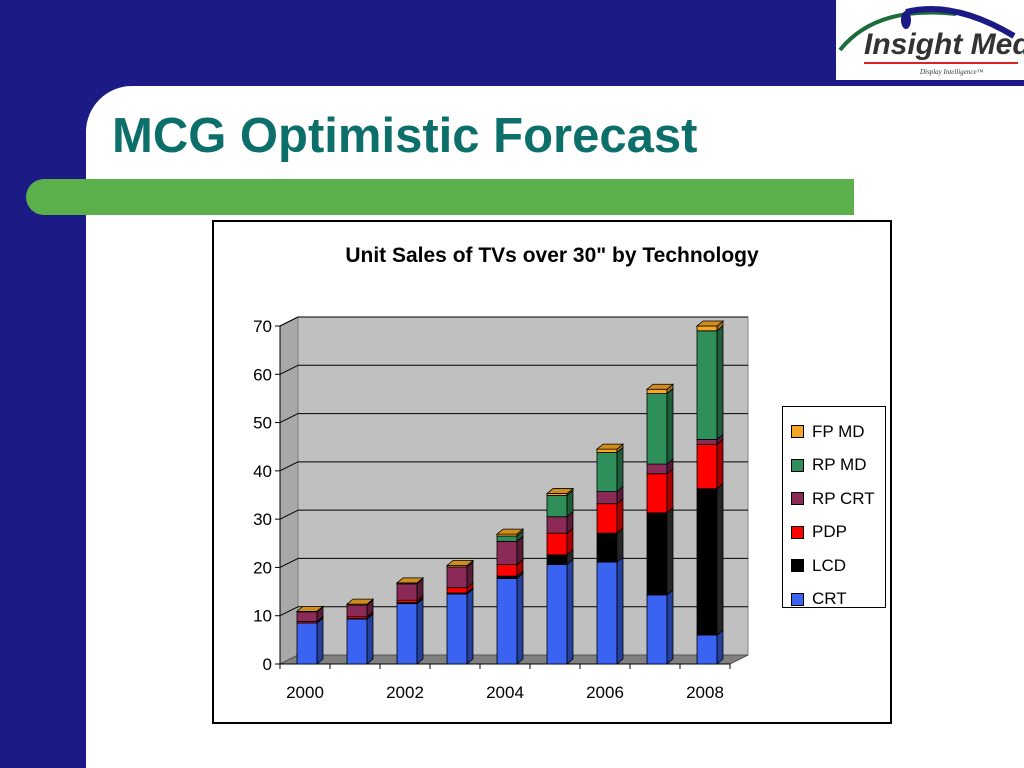 The height and width of the screenshot is (768, 1024). I want to click on y-tick-label: 0, so click(267, 664).